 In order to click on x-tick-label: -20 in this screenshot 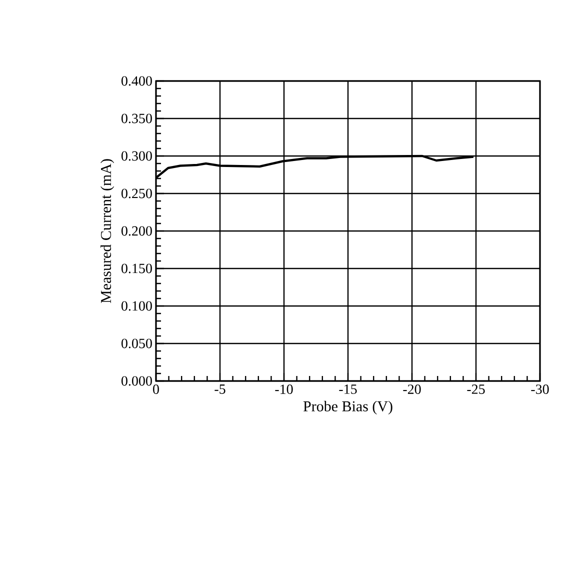, I will do `click(412, 389)`.